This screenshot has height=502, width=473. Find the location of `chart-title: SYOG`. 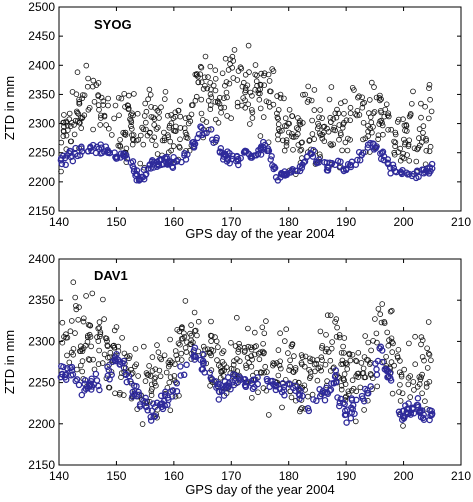

chart-title: SYOG is located at coordinates (113, 24).